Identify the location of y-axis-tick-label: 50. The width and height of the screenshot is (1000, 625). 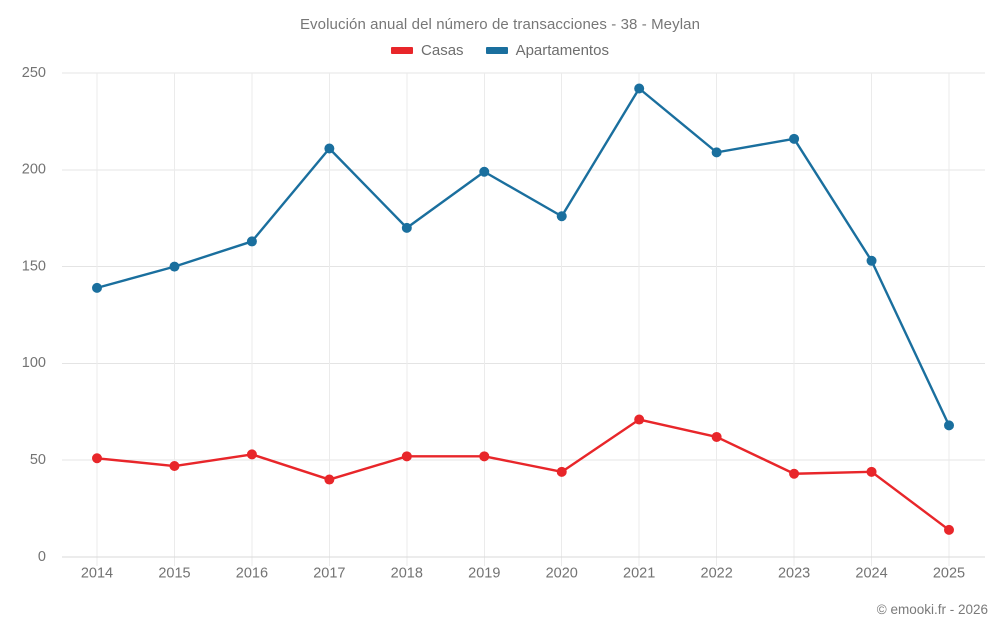
(38, 460).